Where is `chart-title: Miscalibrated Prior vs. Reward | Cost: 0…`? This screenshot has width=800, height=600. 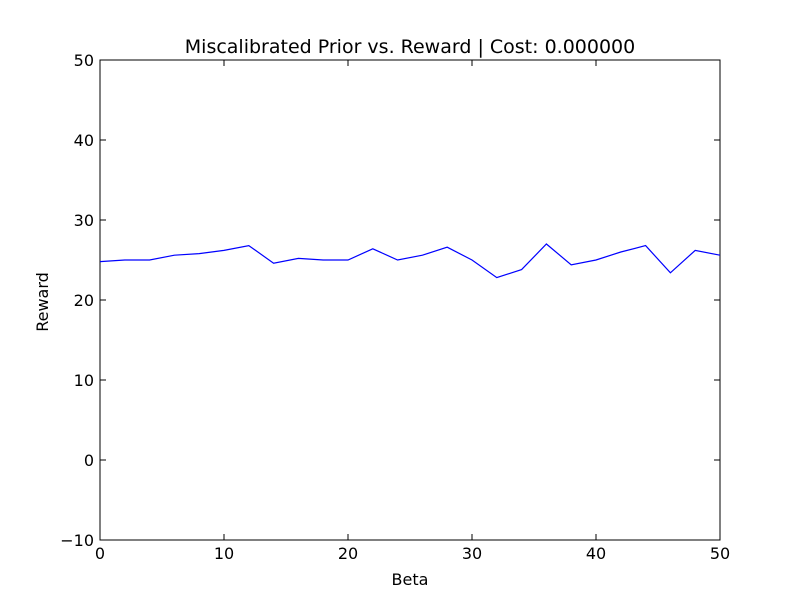 chart-title: Miscalibrated Prior vs. Reward | Cost: 0… is located at coordinates (410, 47).